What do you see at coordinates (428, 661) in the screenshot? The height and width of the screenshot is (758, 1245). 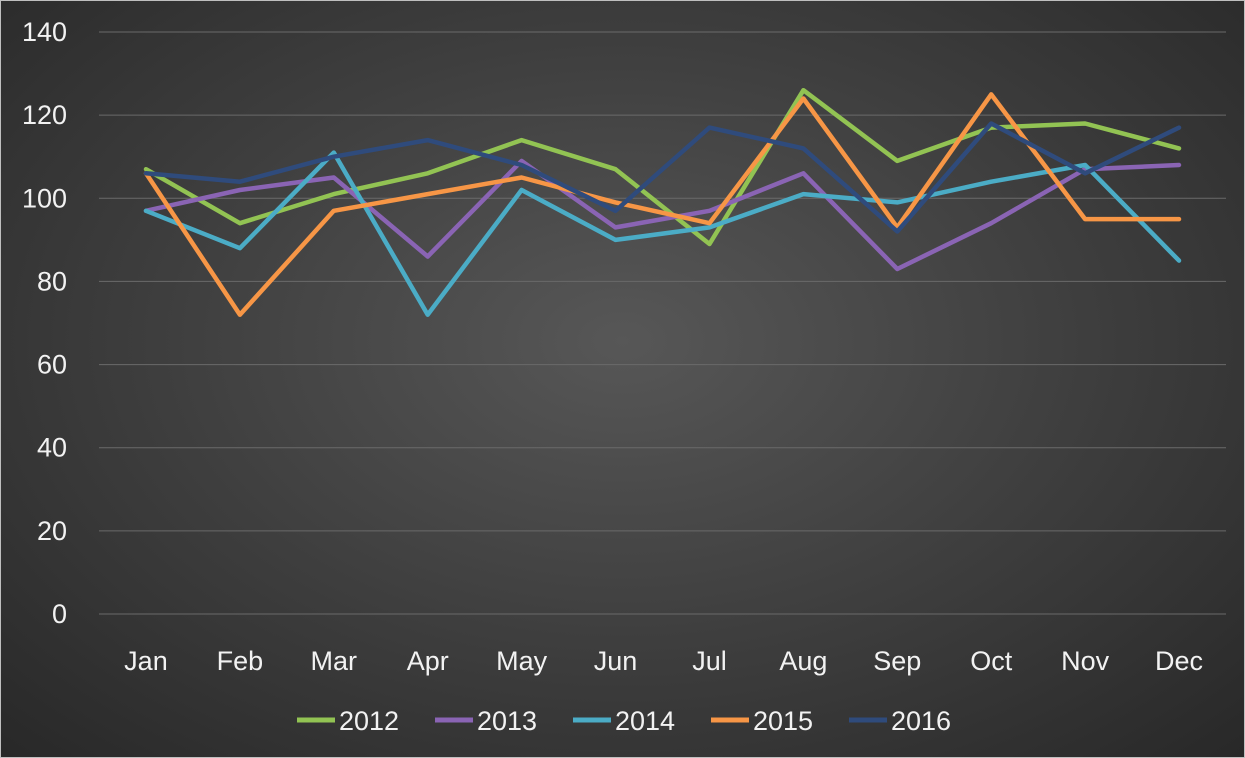 I see `x-tick-label: Apr` at bounding box center [428, 661].